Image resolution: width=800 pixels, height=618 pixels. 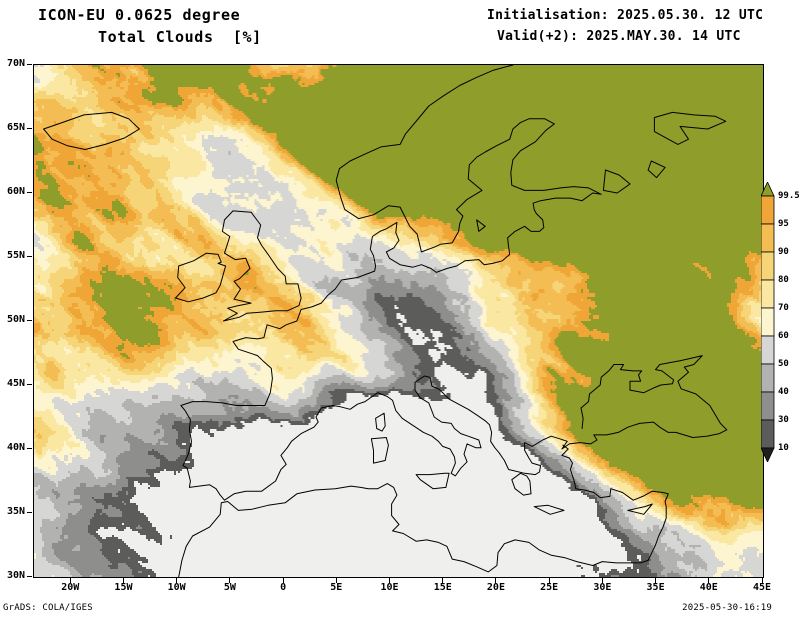 What do you see at coordinates (15, 511) in the screenshot?
I see `y-axis-label: 35N` at bounding box center [15, 511].